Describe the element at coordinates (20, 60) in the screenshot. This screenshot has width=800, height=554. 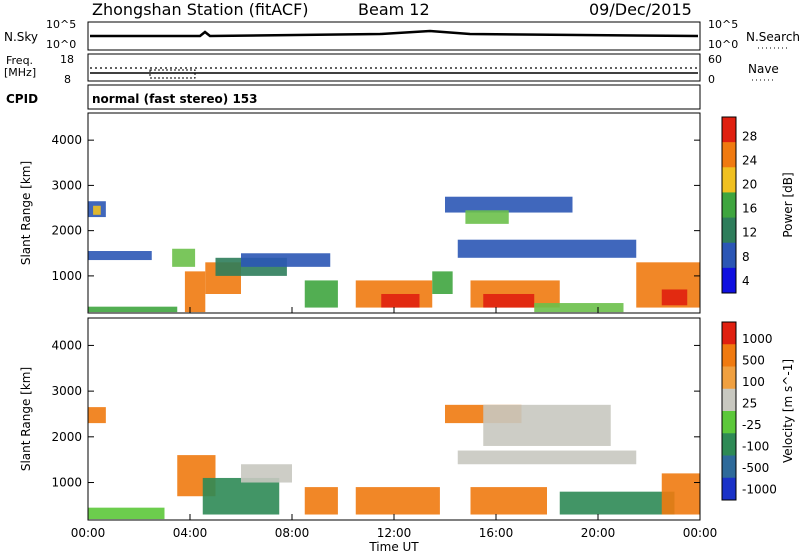
I see `freq-label-line1: Freq.` at that location.